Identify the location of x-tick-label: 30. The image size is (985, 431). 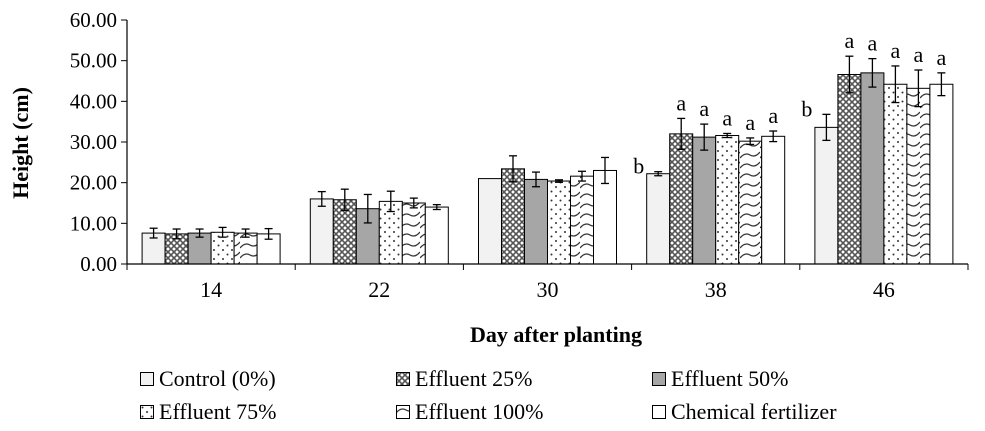
(548, 289).